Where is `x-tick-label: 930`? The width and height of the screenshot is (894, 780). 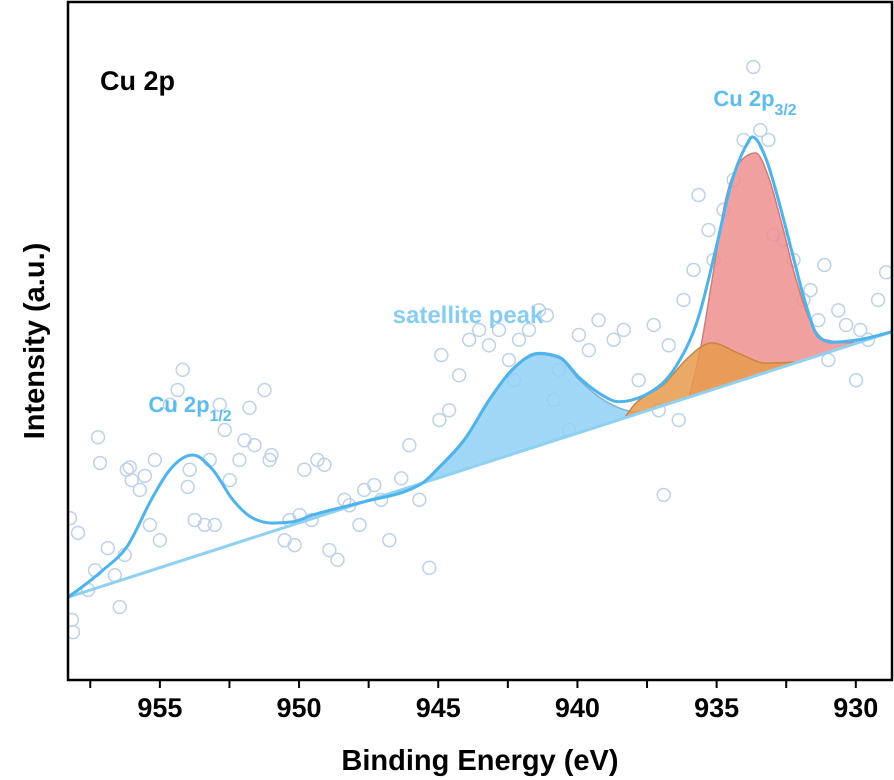
x-tick-label: 930 is located at coordinates (855, 708).